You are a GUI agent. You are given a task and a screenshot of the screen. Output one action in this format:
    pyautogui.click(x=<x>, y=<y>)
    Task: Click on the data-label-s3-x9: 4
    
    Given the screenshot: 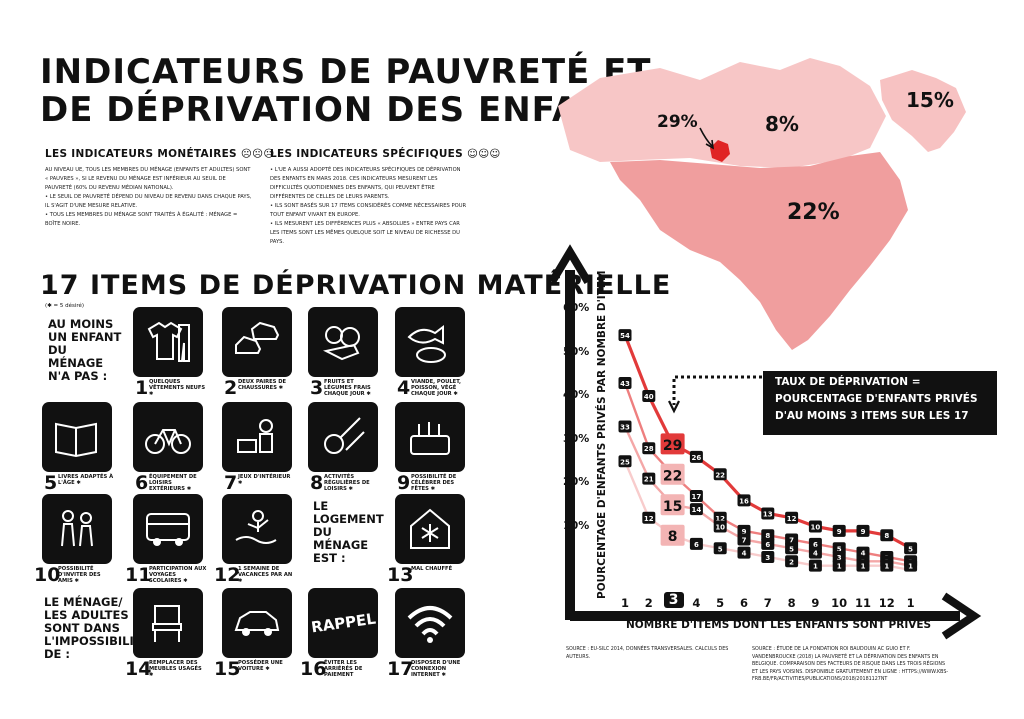 What is the action you would take?
    pyautogui.click(x=815, y=554)
    